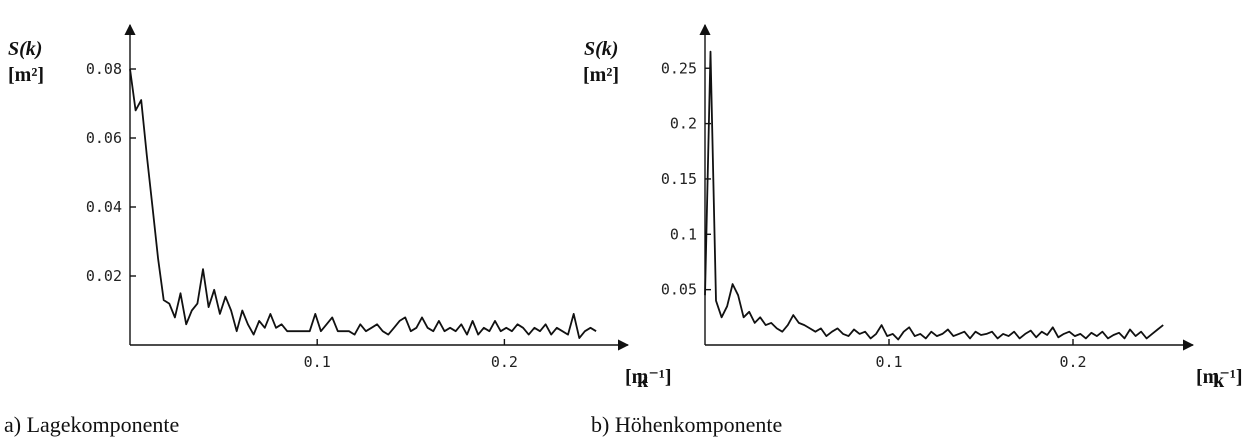 Image resolution: width=1255 pixels, height=439 pixels. Describe the element at coordinates (104, 276) in the screenshot. I see `chart-a-y-tick-label: 0.02` at that location.